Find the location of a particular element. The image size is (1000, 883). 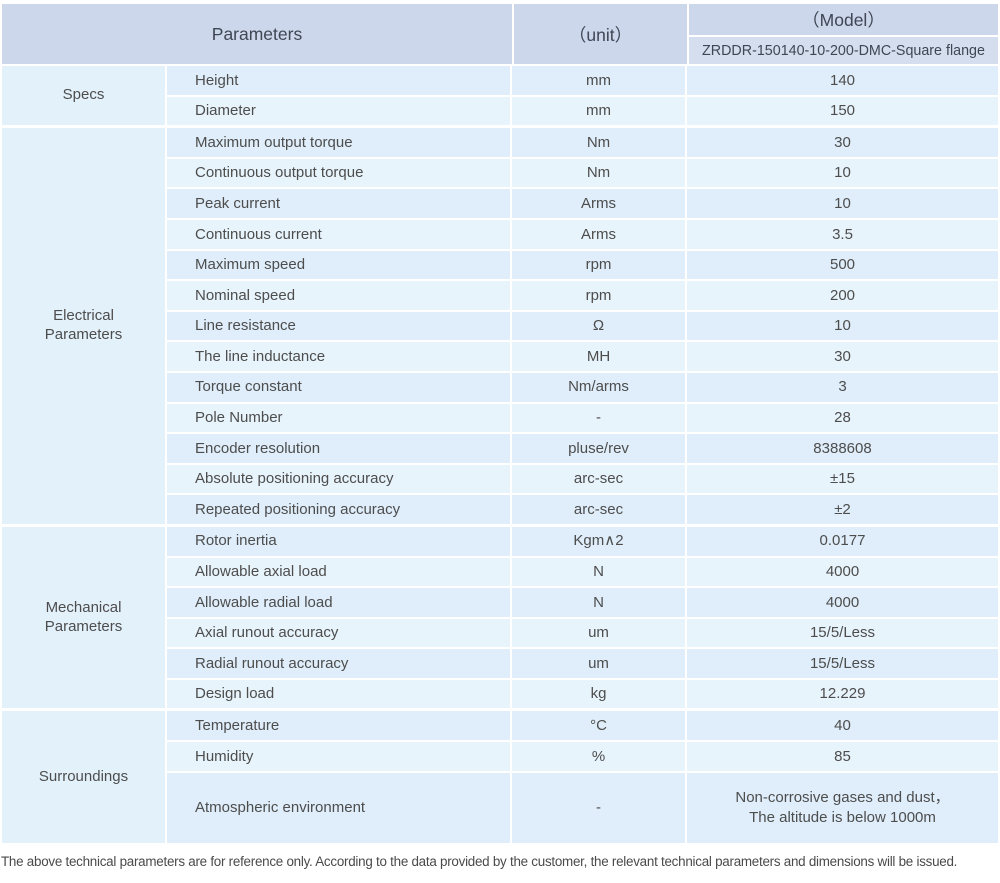

unit-cell: % is located at coordinates (597, 756).